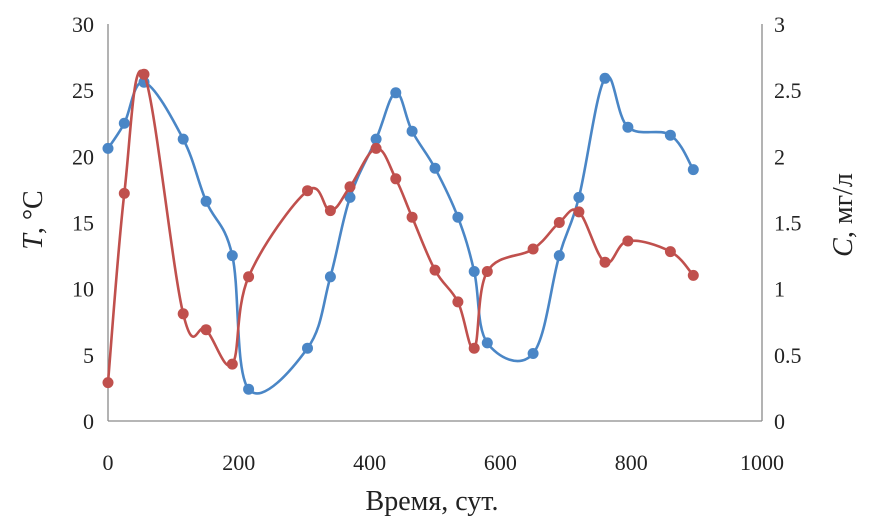 The image size is (874, 531). I want to click on x-tick-label: 800, so click(631, 462).